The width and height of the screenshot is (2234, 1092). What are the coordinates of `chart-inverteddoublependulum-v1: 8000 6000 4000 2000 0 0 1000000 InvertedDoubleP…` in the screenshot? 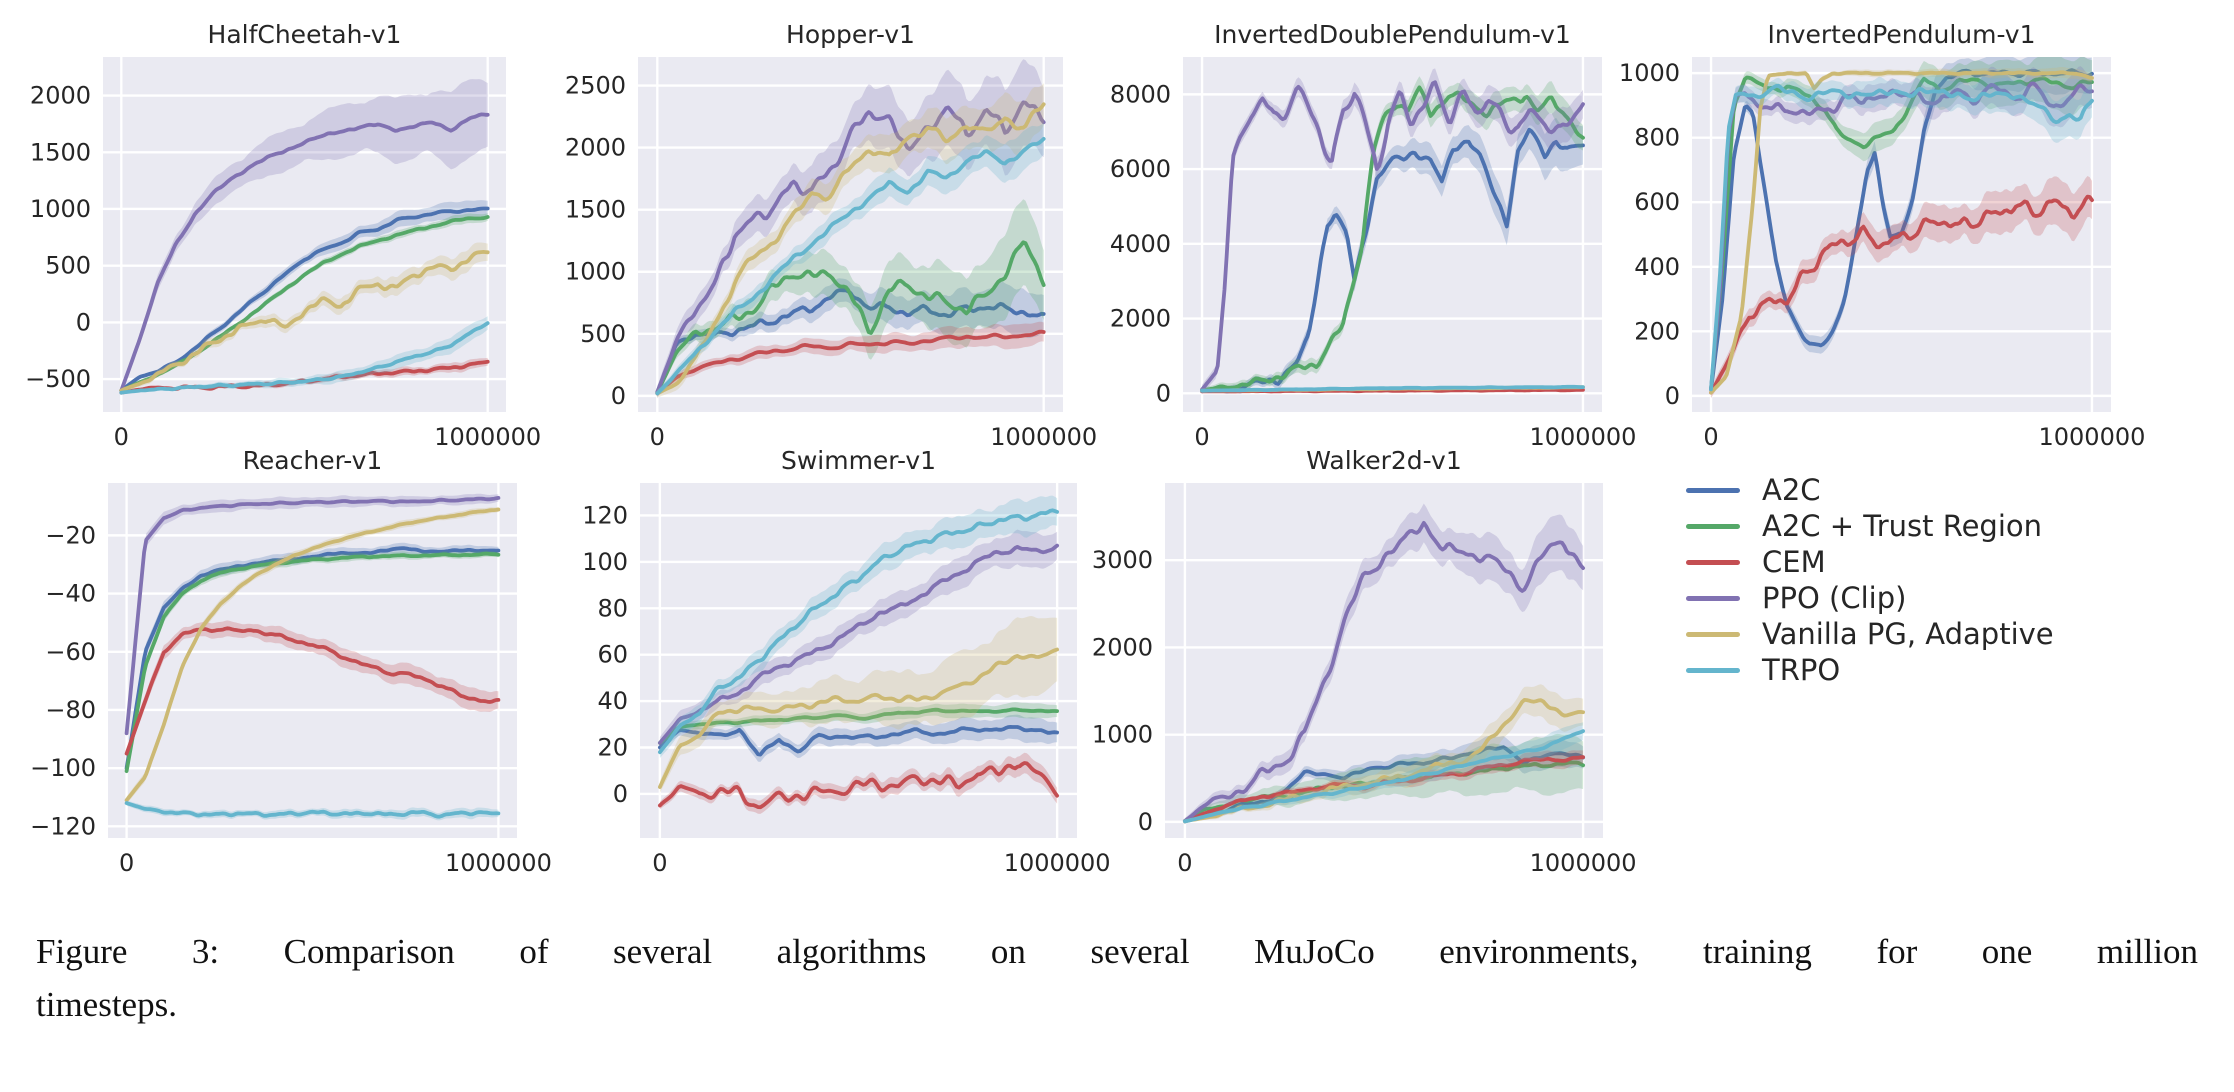 It's located at (1385, 237).